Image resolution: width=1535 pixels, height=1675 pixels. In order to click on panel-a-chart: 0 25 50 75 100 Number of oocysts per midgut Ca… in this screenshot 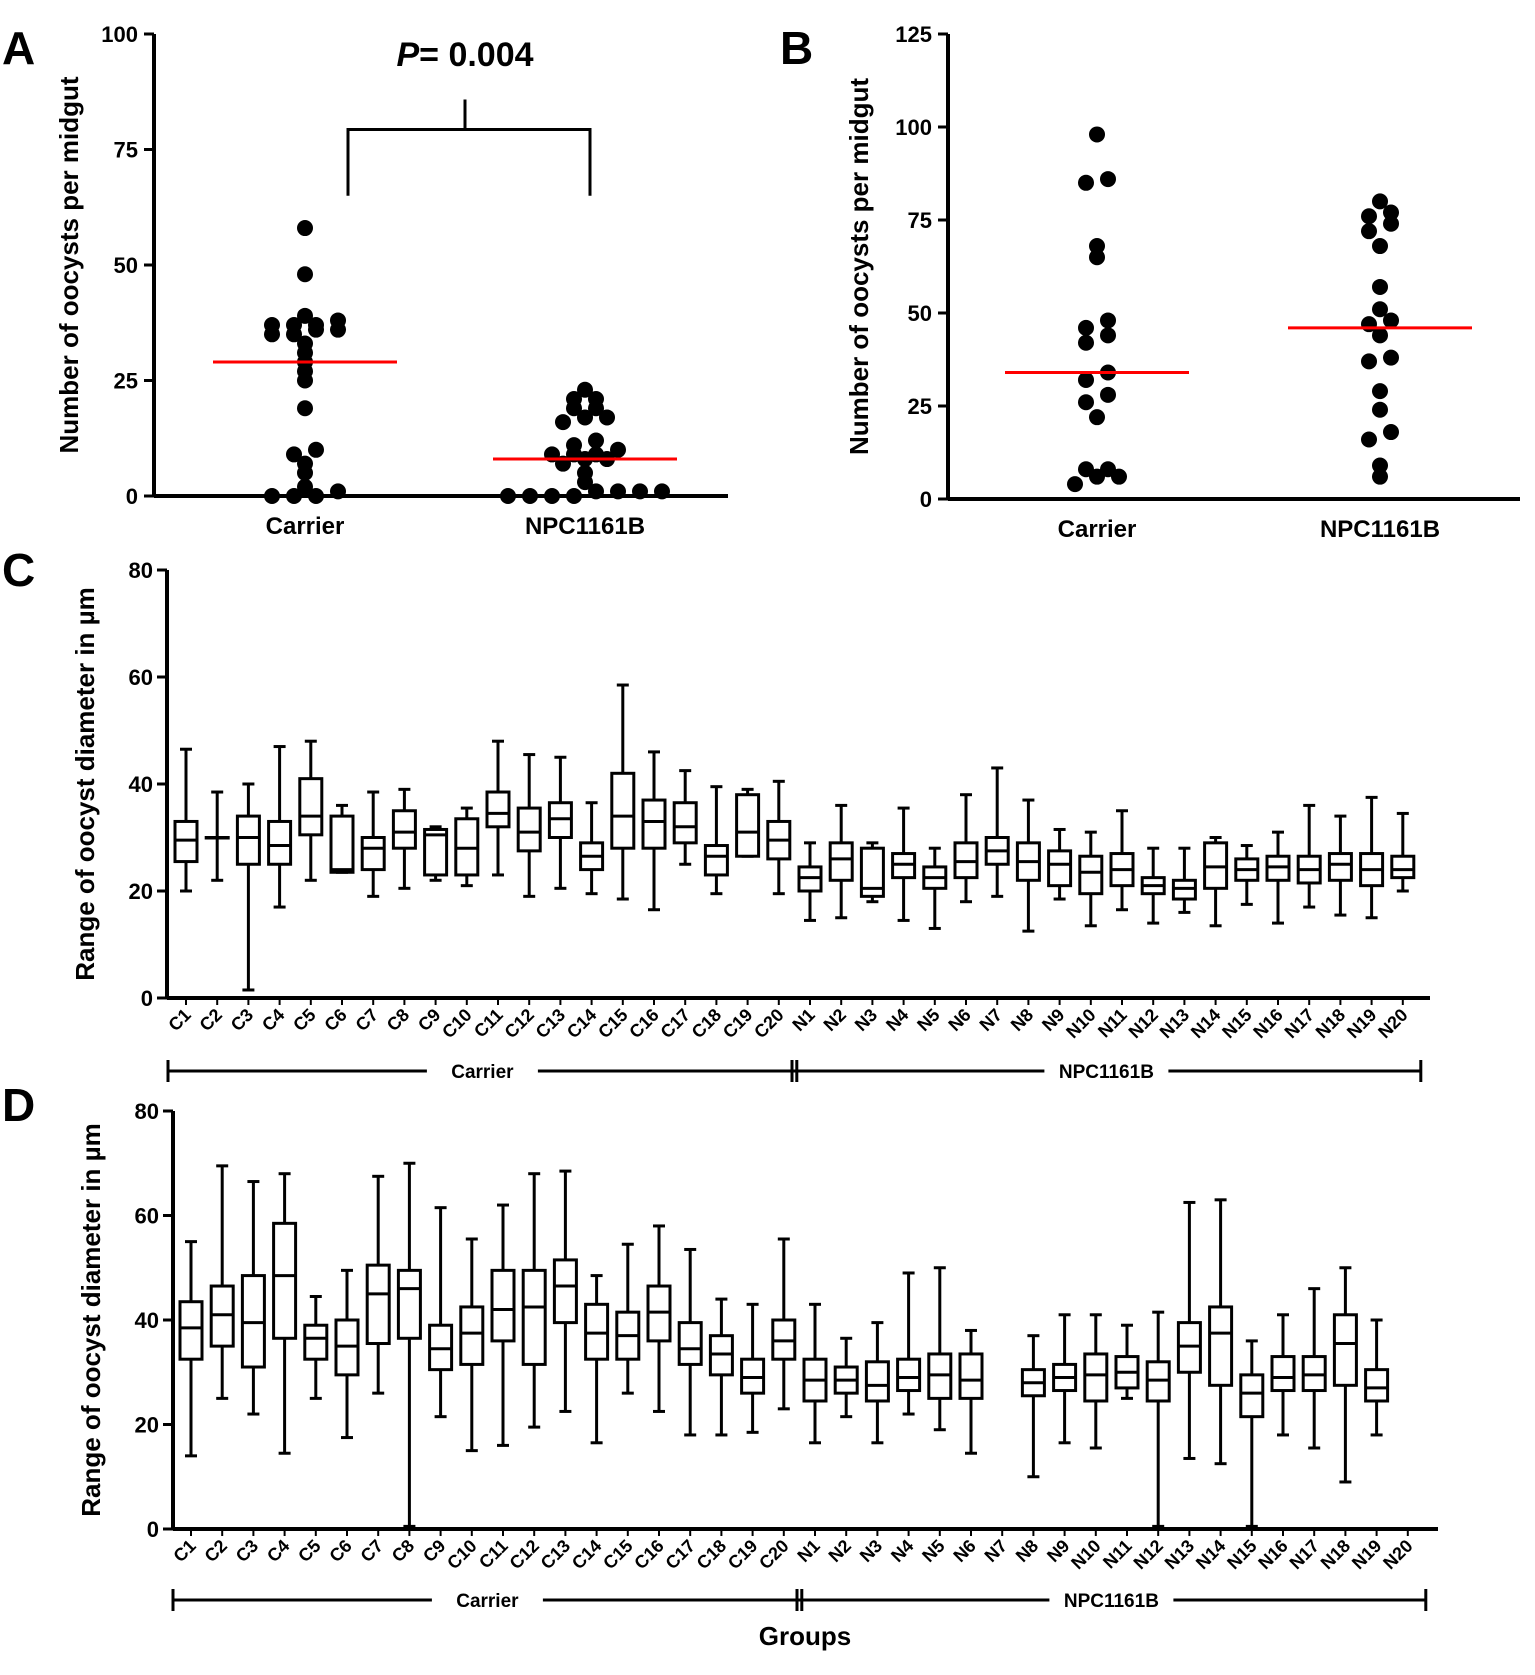, I will do `click(391, 281)`.